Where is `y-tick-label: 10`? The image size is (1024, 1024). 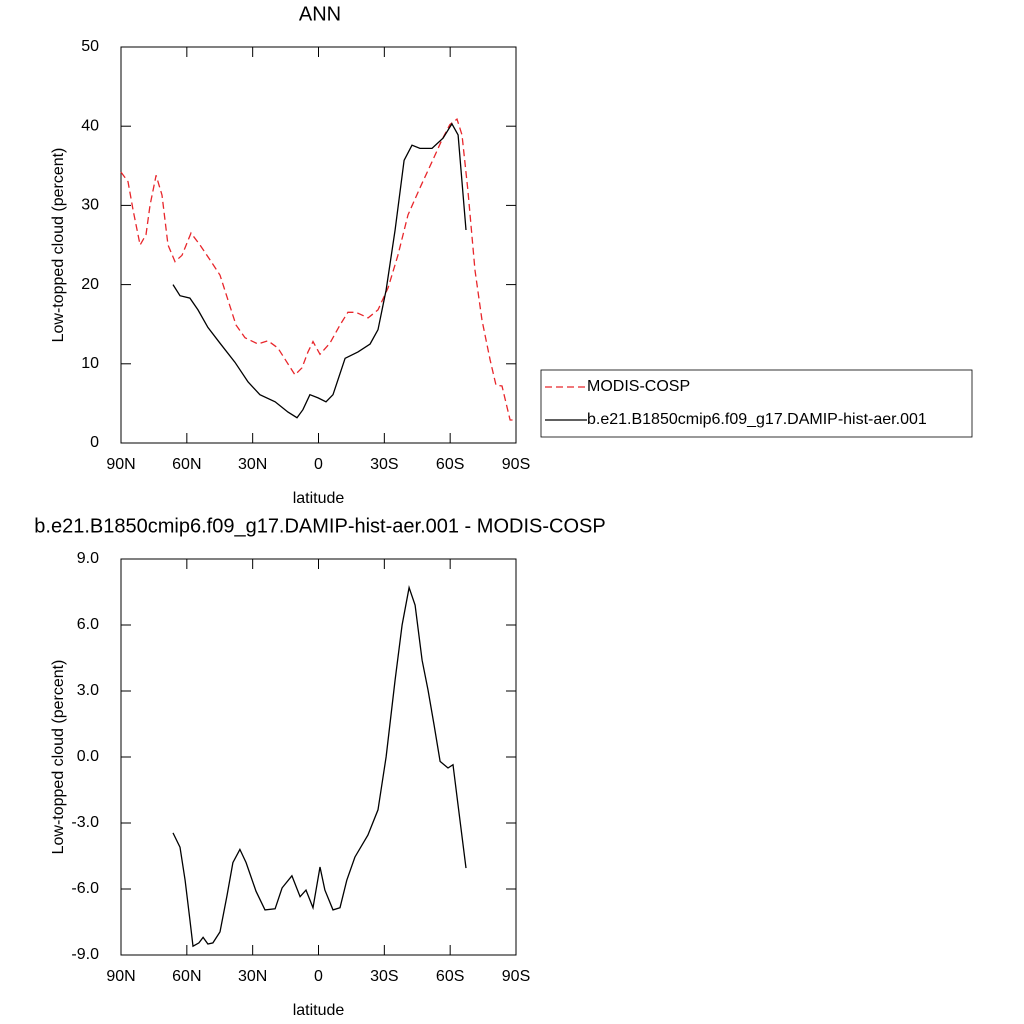
y-tick-label: 10 is located at coordinates (90, 363).